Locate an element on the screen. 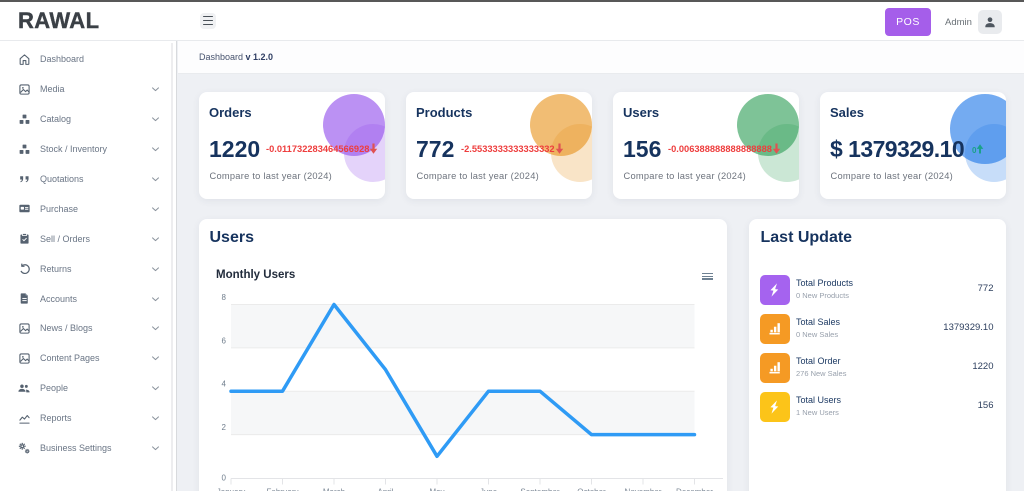  svg-text: February is located at coordinates (282, 489).